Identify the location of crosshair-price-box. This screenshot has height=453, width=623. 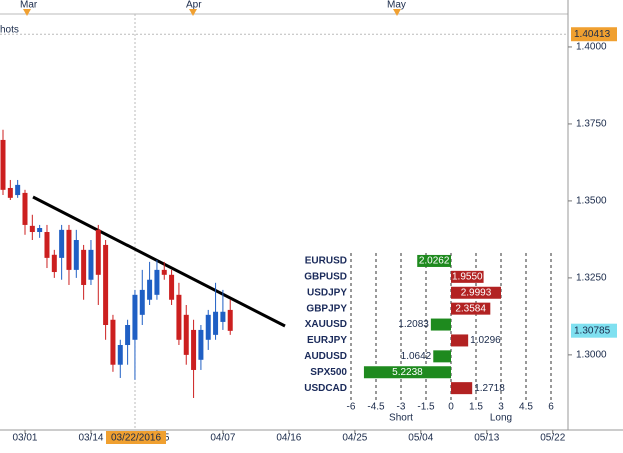
(594, 34).